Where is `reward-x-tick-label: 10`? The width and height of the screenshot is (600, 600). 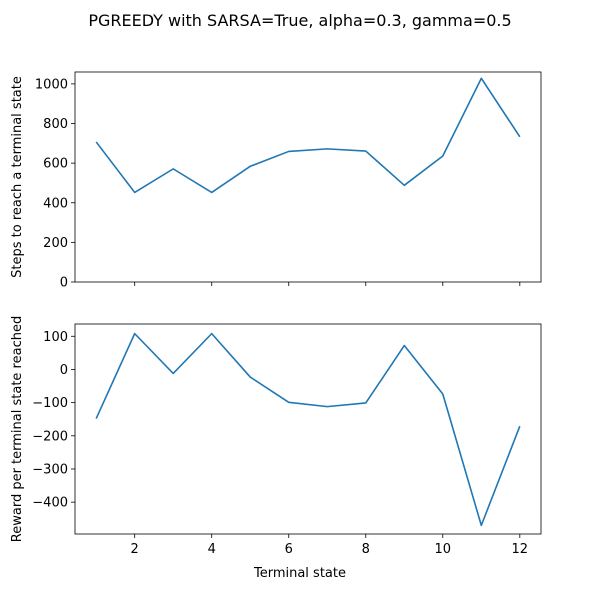 reward-x-tick-label: 10 is located at coordinates (443, 549).